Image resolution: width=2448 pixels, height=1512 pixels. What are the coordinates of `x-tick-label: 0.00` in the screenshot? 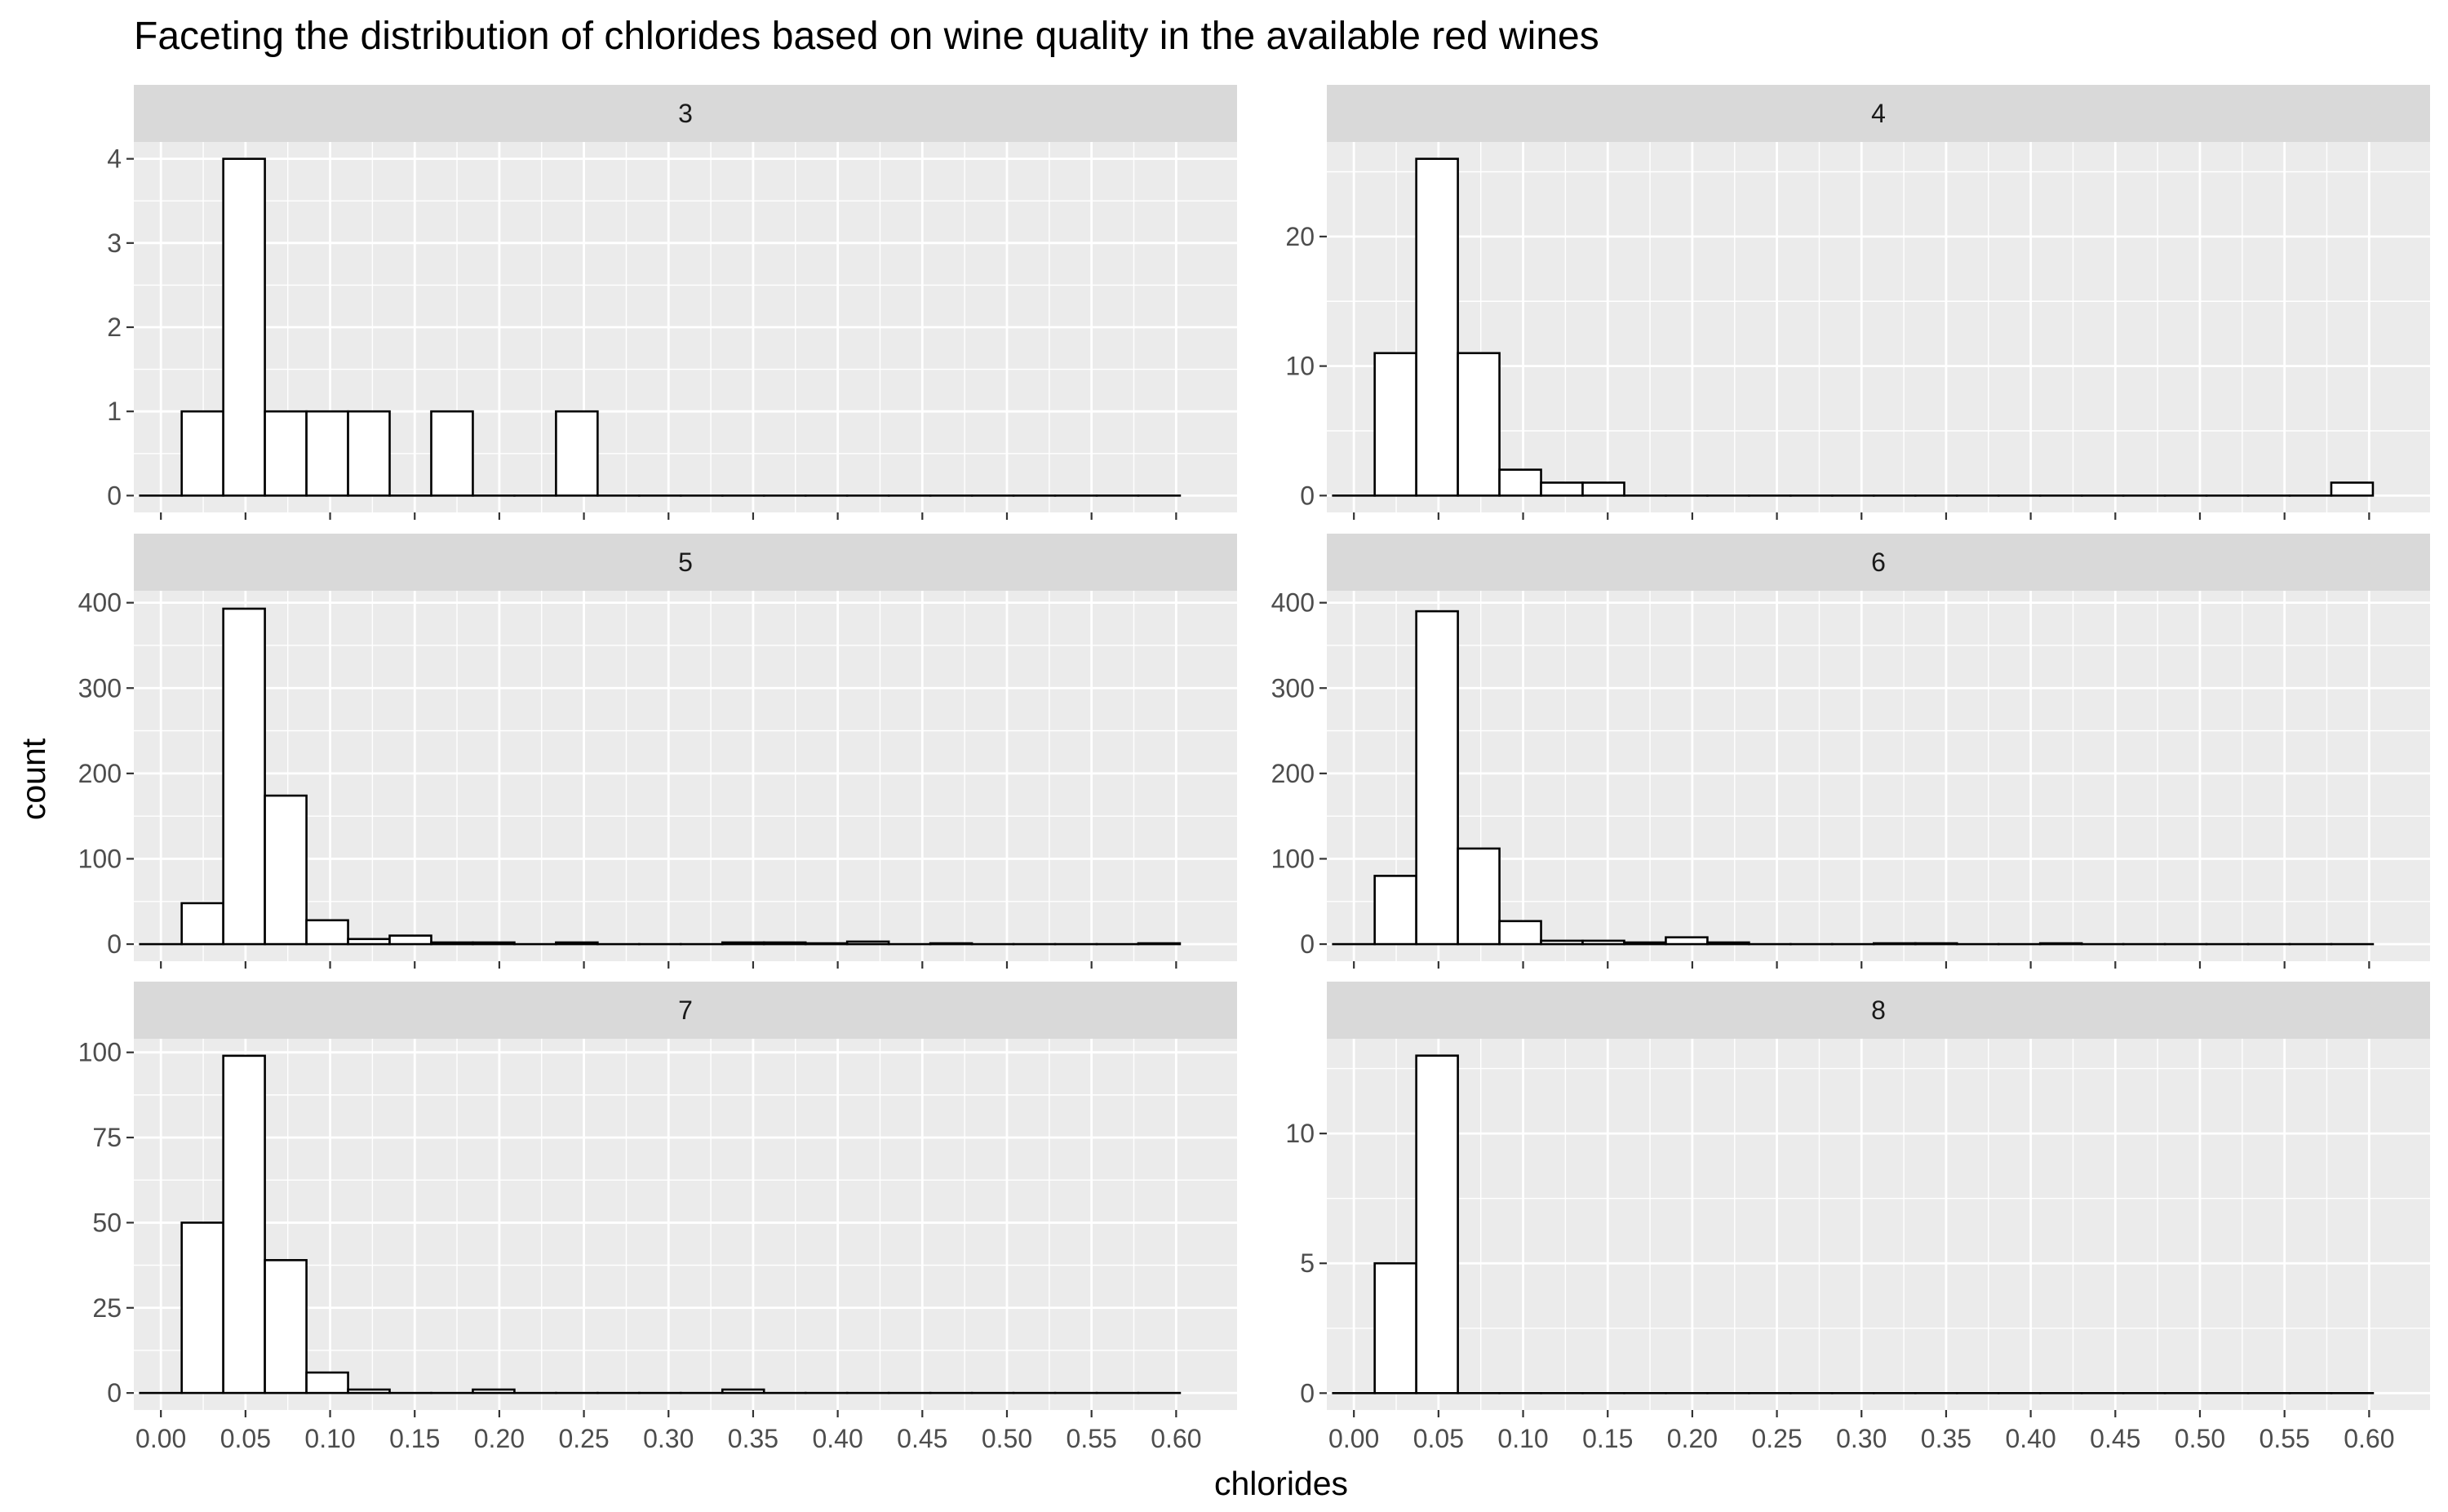 It's located at (160, 1438).